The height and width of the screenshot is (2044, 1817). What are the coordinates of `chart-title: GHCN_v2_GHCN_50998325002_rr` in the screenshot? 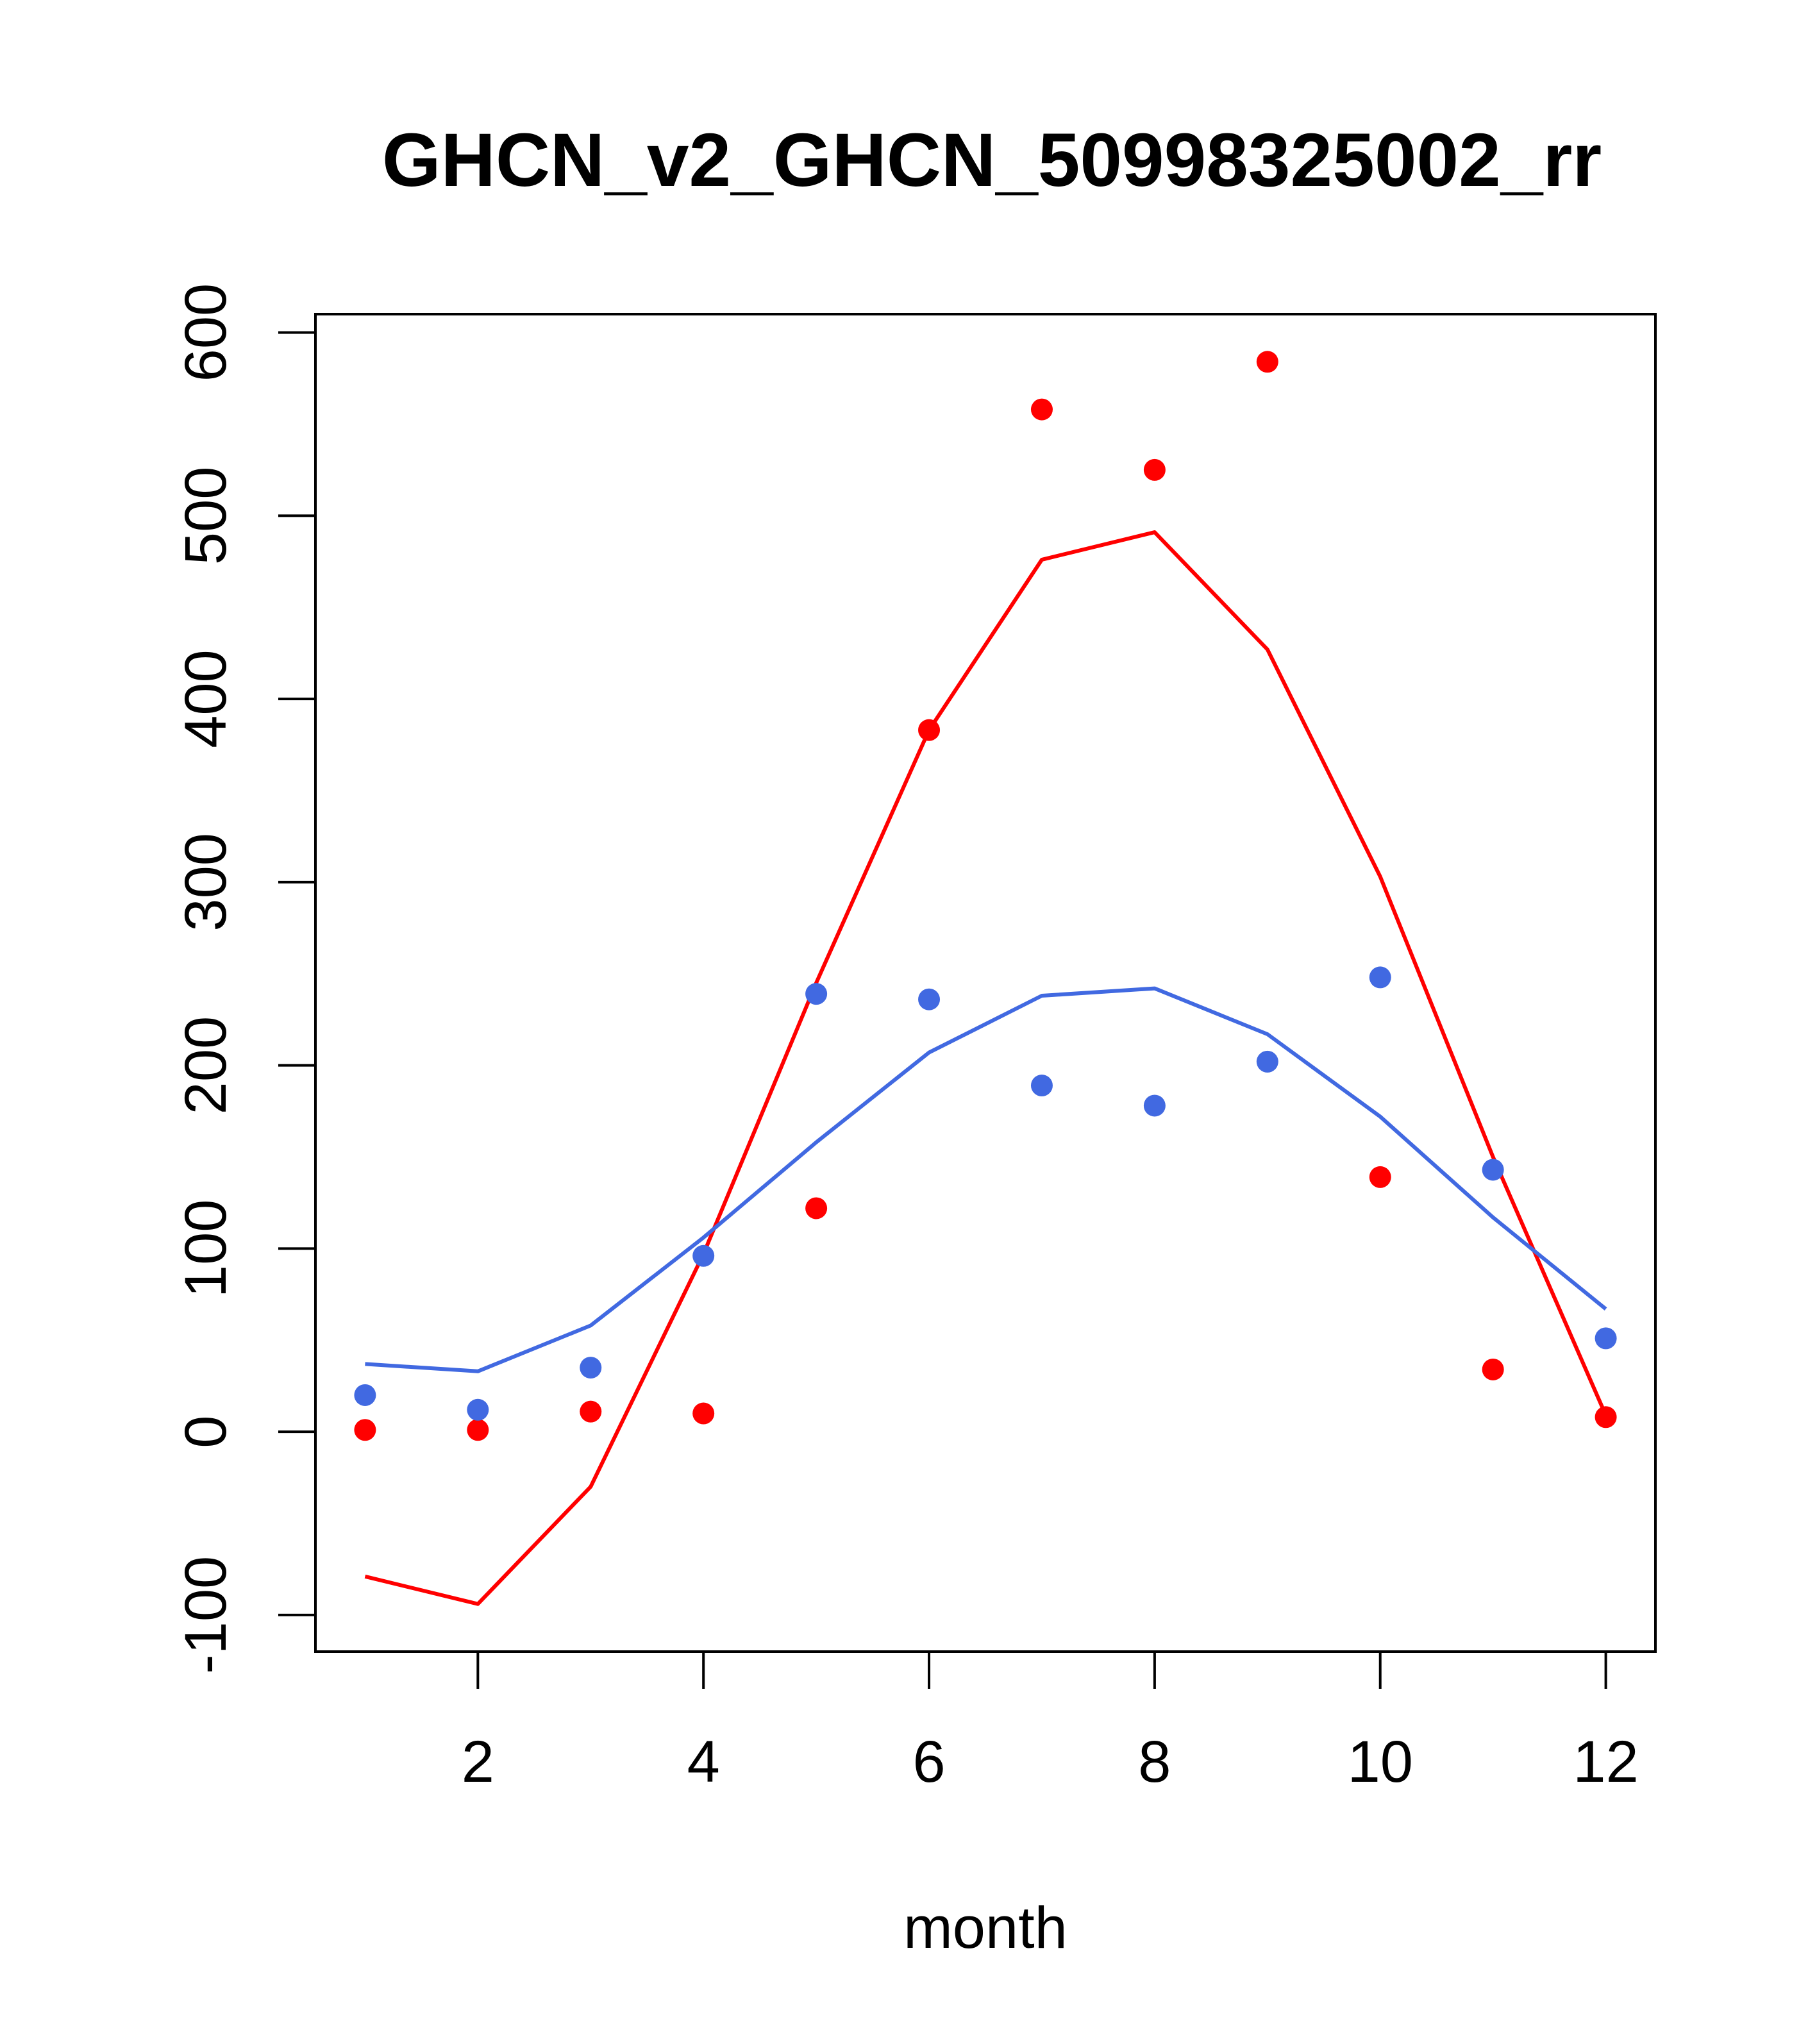 It's located at (992, 160).